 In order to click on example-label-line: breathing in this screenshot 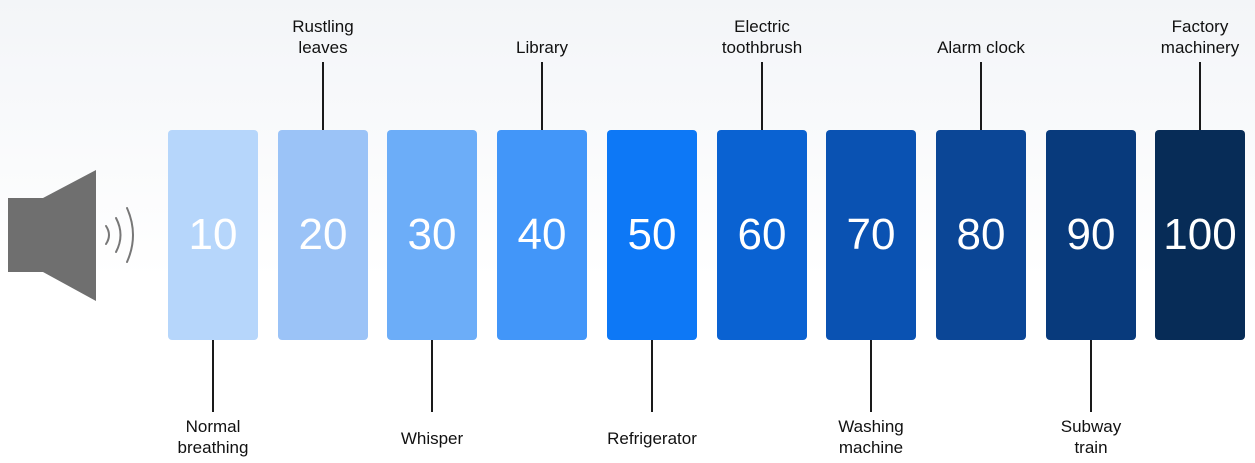, I will do `click(213, 447)`.